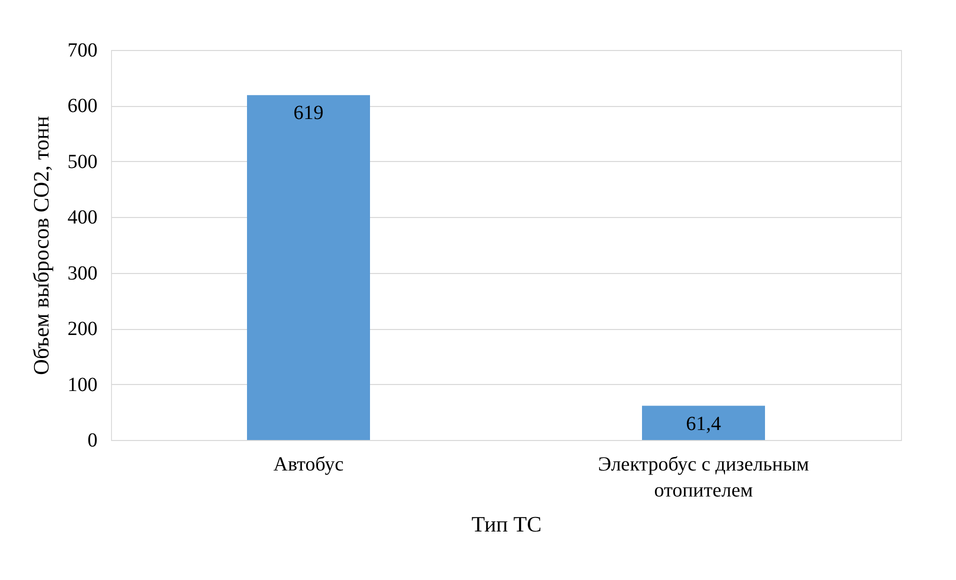  What do you see at coordinates (506, 524) in the screenshot?
I see `x-axis-title: Тип ТС` at bounding box center [506, 524].